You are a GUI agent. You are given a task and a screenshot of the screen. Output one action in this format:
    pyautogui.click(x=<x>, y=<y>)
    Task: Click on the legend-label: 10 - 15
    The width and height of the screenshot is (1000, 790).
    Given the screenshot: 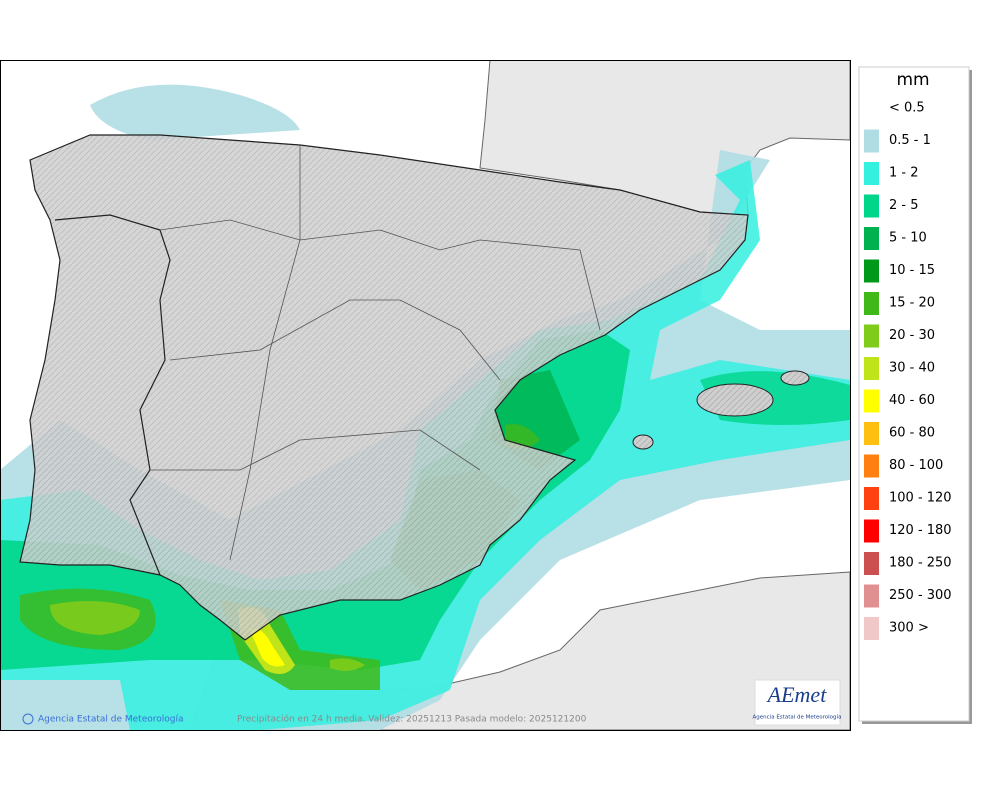 What is the action you would take?
    pyautogui.click(x=912, y=270)
    